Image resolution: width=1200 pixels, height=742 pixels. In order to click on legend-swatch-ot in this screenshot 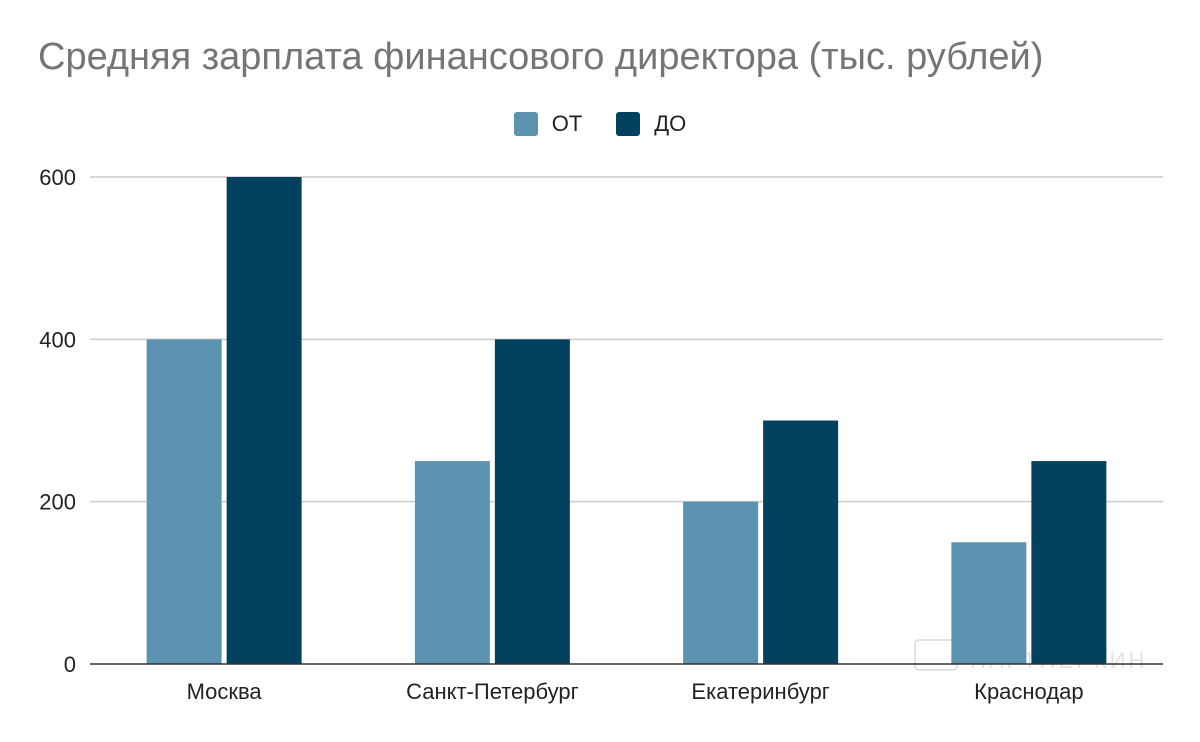, I will do `click(525, 124)`.